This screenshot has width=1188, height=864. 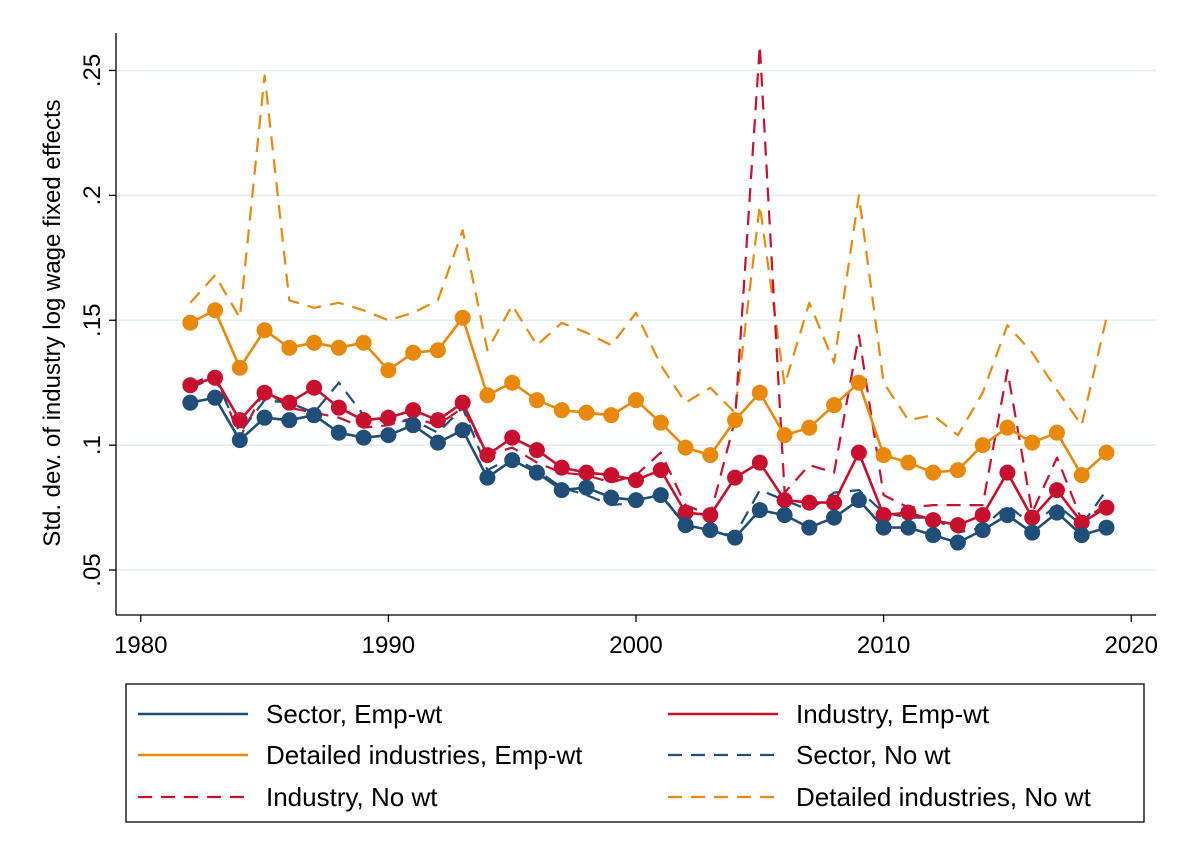 I want to click on x-tick-label: 2020, so click(x=1131, y=645).